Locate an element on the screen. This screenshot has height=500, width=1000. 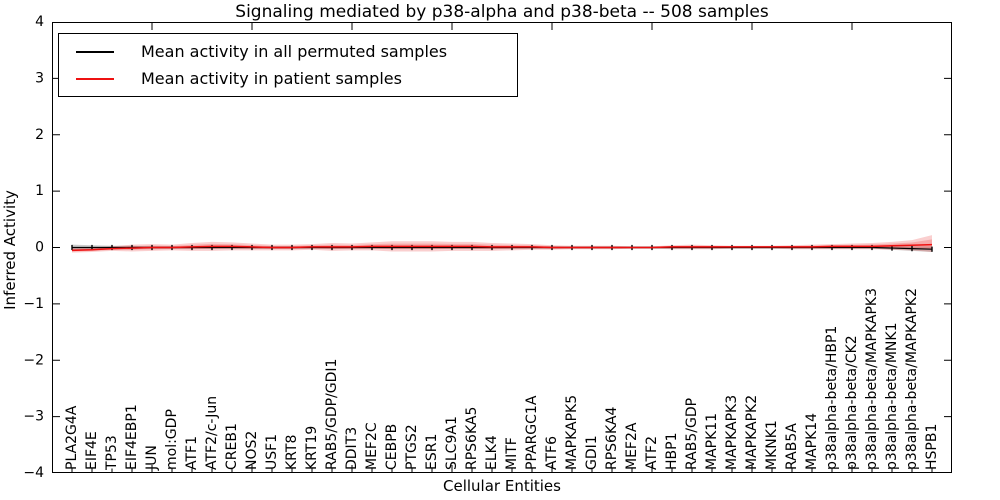
x-category-label: EIF4E is located at coordinates (92, 450).